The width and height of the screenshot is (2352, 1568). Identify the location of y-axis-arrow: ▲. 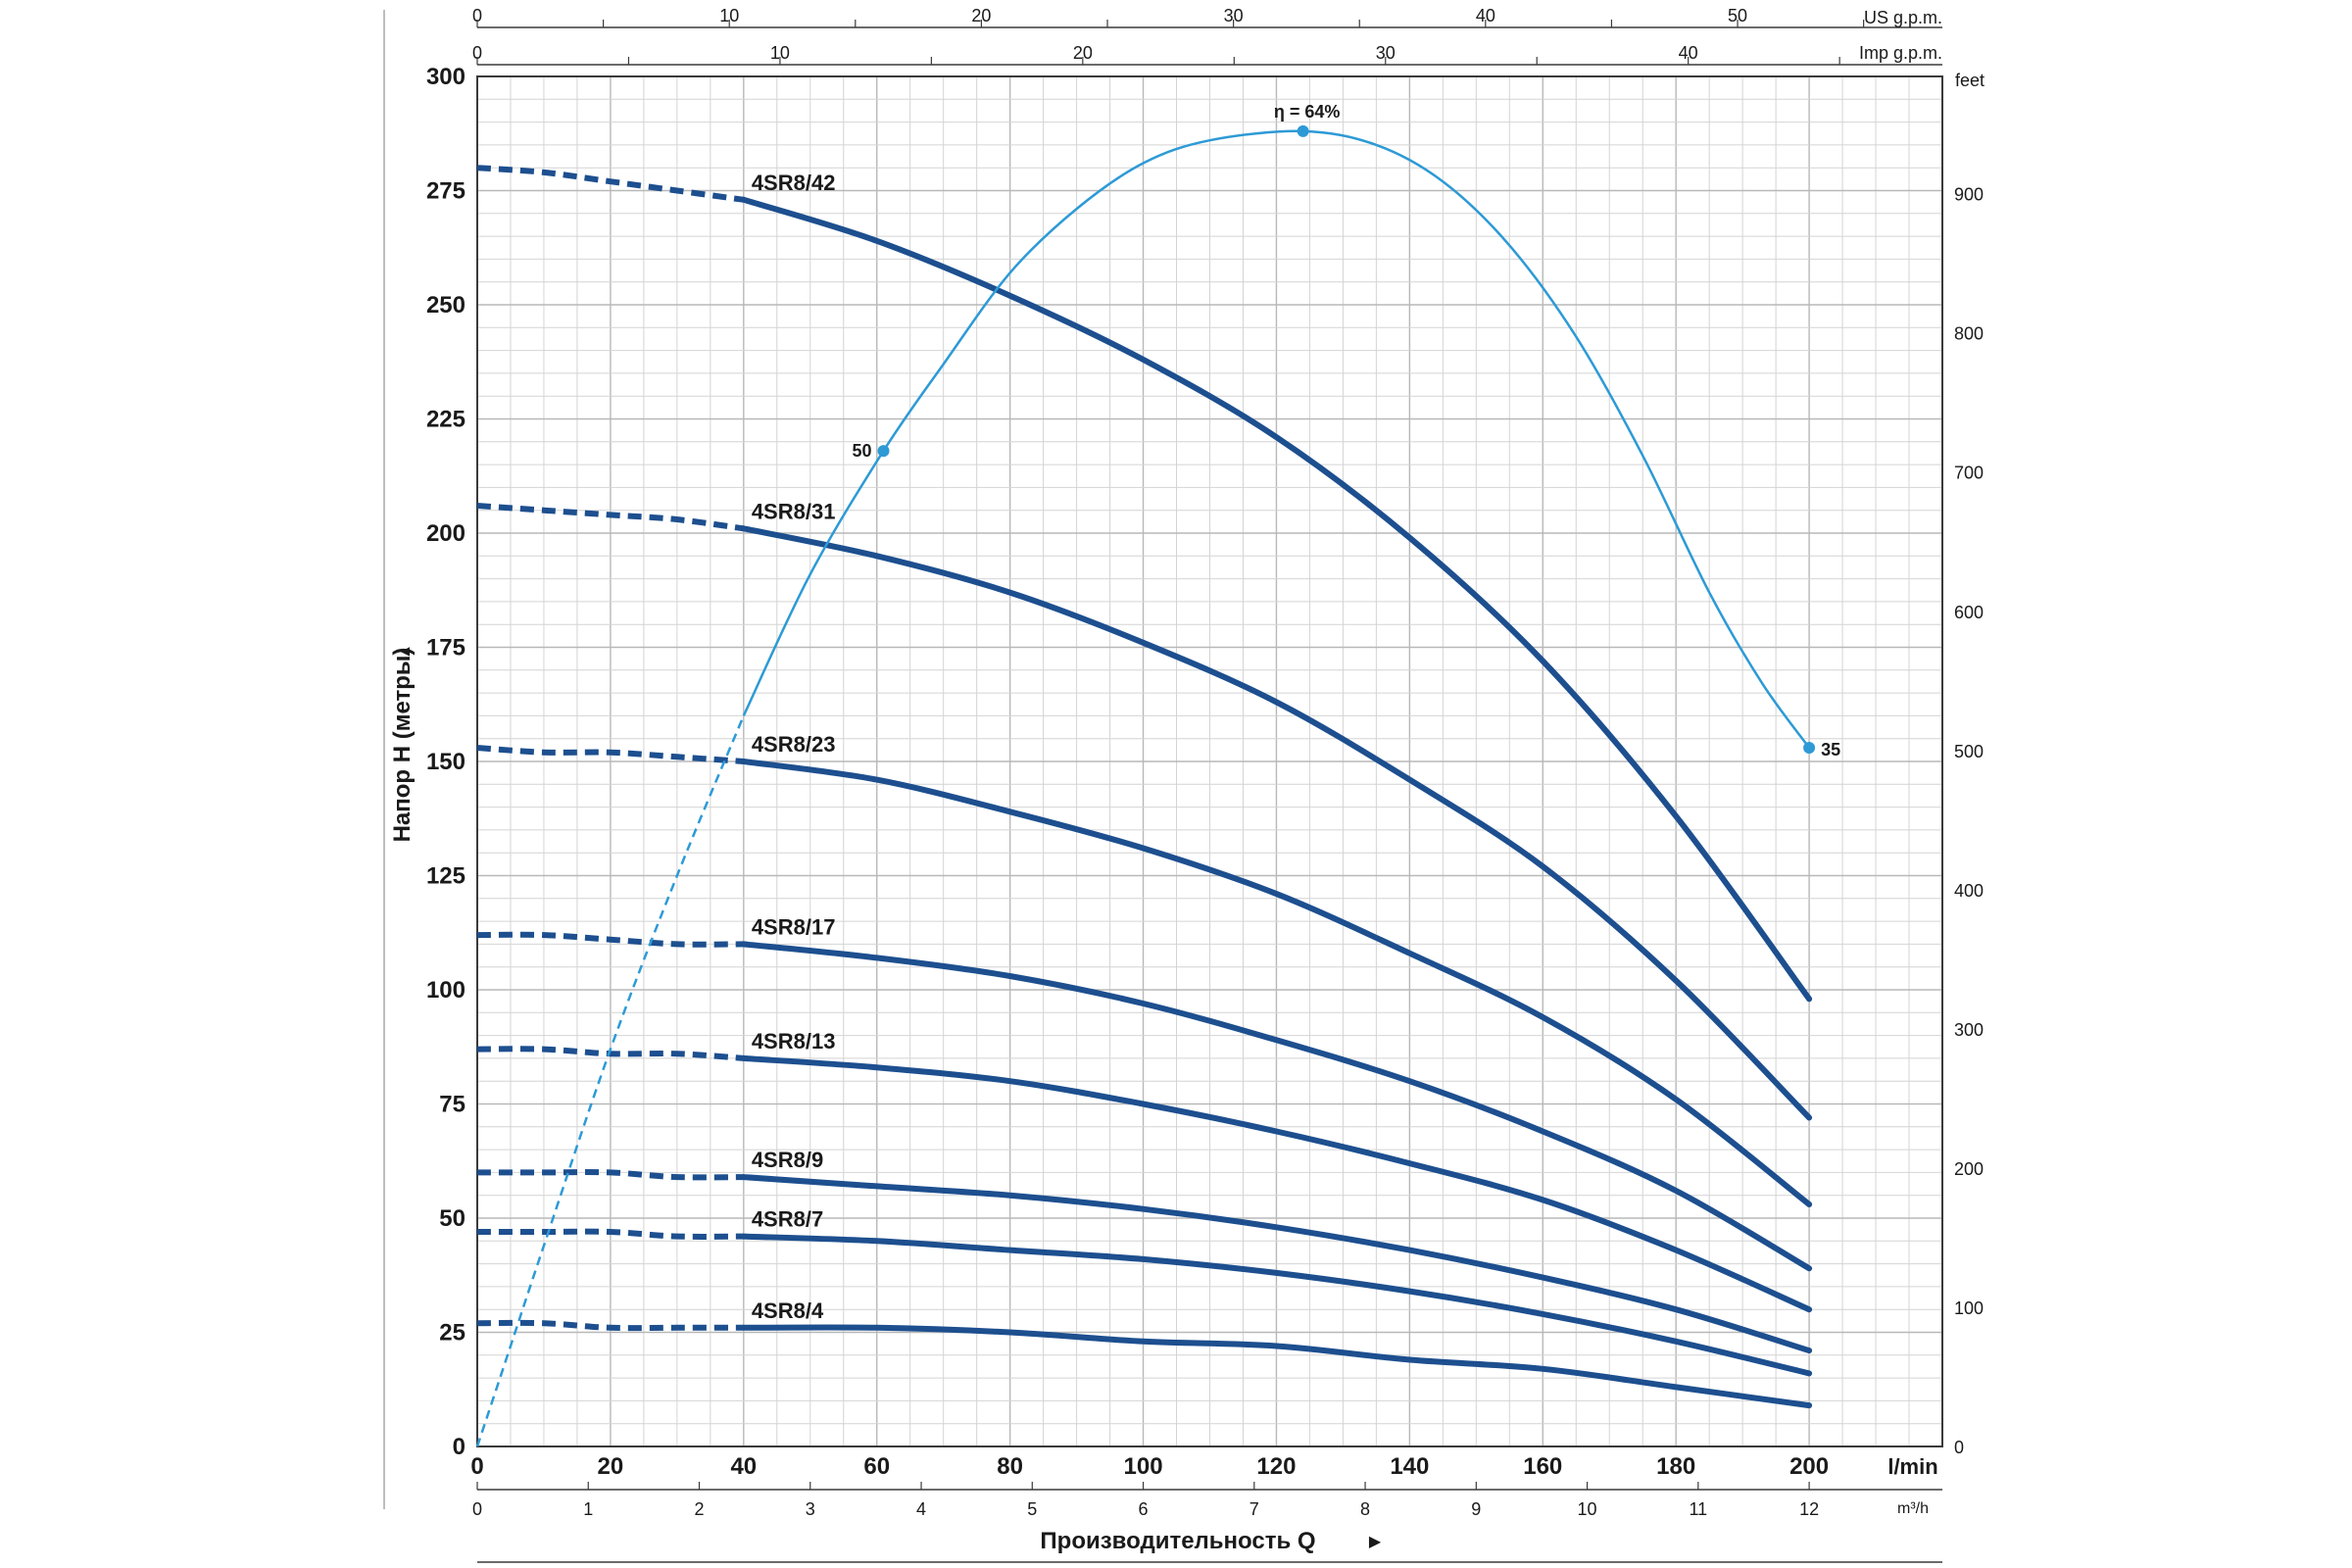
(405, 652).